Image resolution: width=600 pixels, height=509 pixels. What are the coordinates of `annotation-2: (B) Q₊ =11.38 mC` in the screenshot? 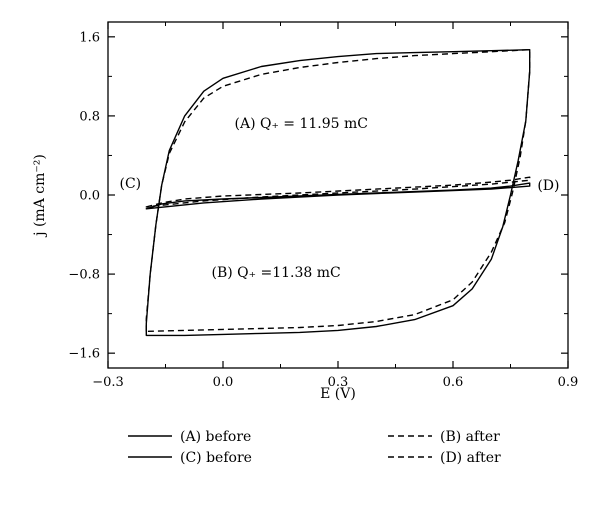 It's located at (276, 273).